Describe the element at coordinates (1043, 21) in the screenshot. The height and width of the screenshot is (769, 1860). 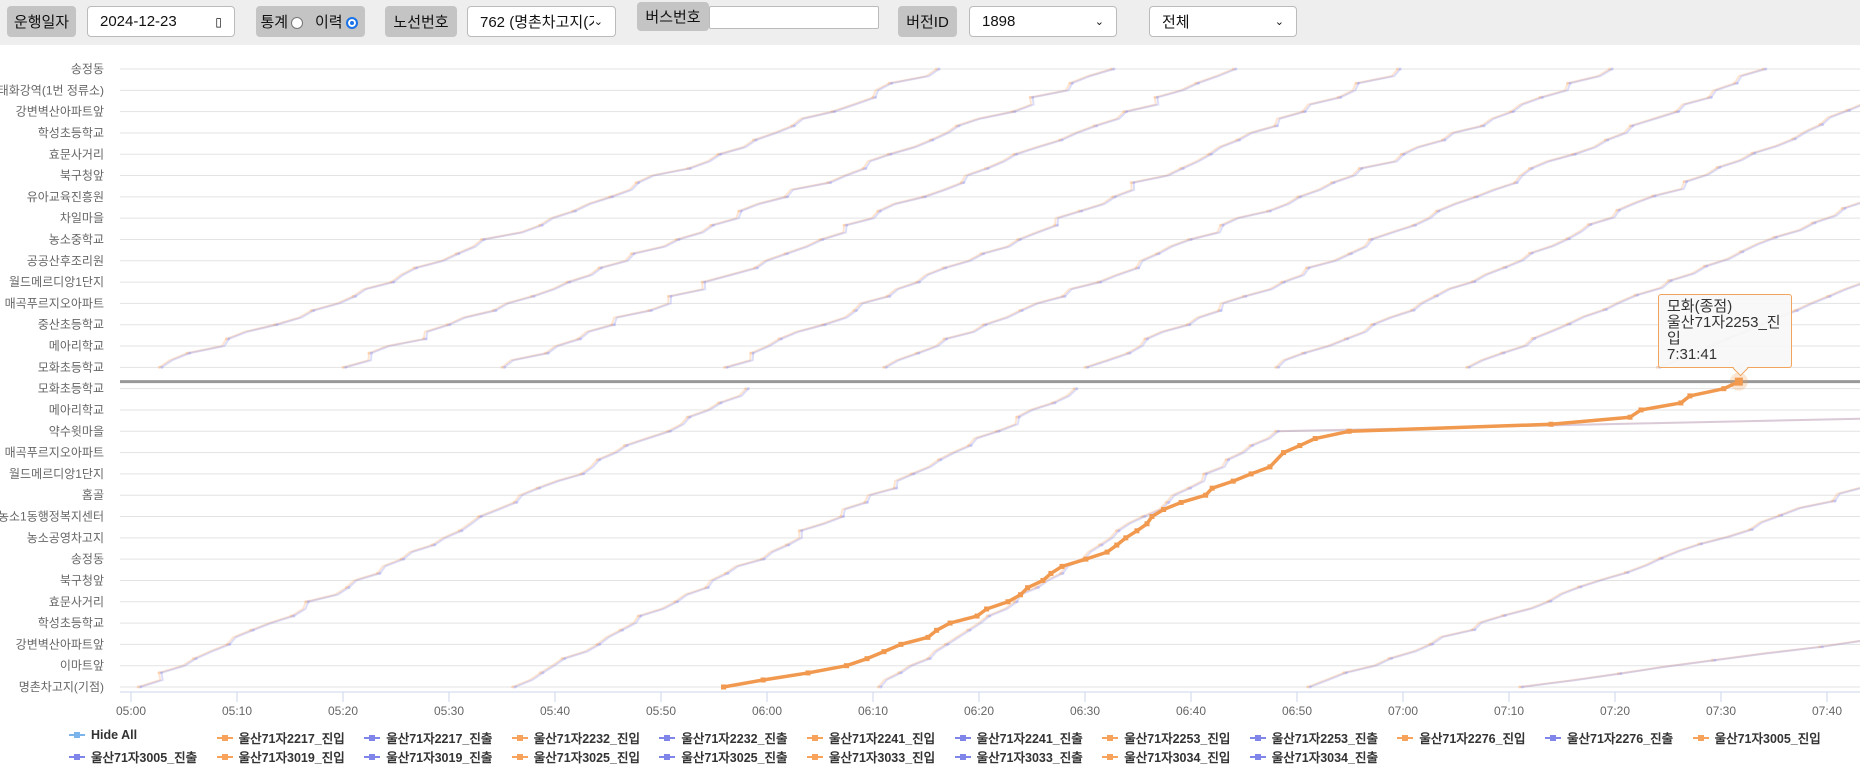
I see `version-id-select: 1898 ⌄` at that location.